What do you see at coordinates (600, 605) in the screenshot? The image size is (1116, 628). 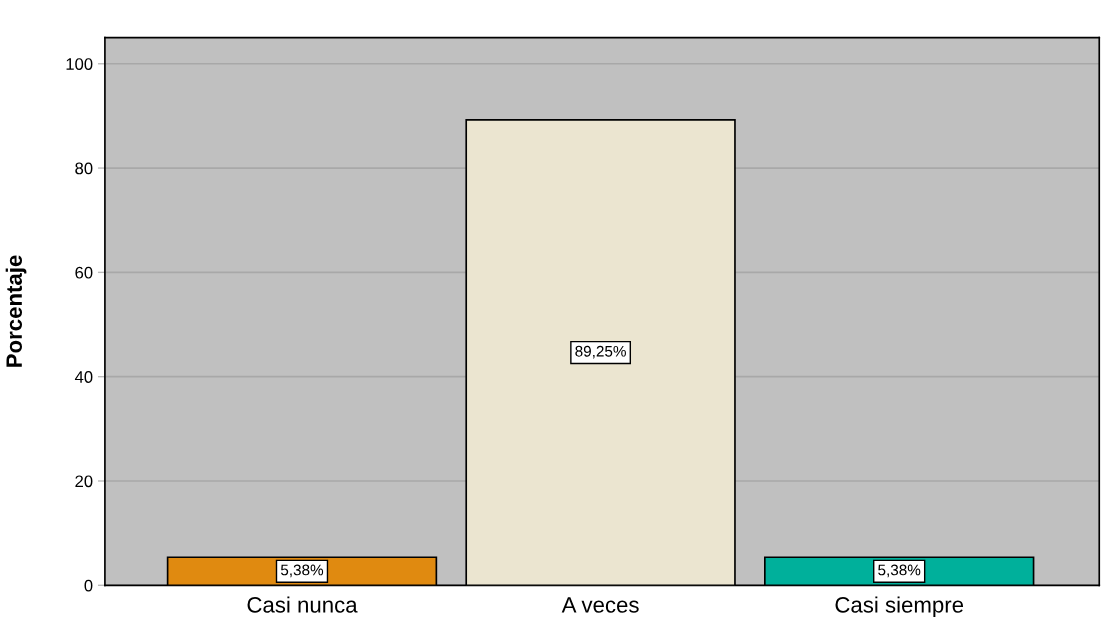 I see `x-tick-label: A veces` at bounding box center [600, 605].